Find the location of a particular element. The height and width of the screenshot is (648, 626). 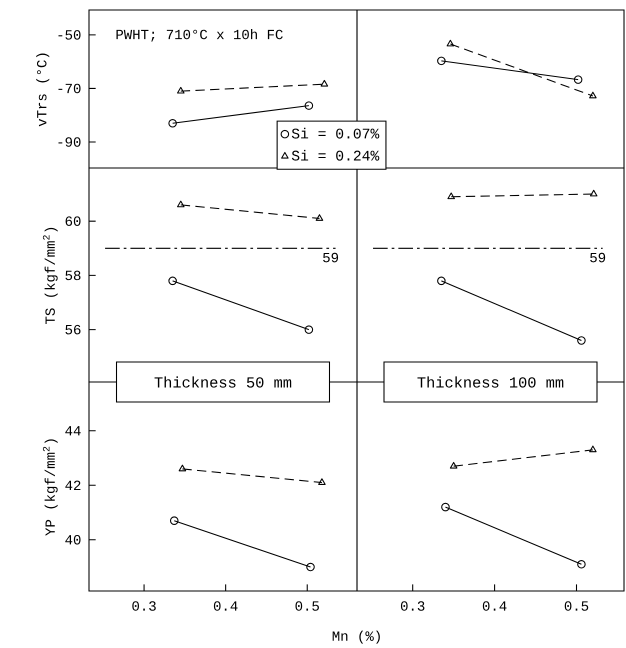

x-axis-title: Mn (%) is located at coordinates (356, 637).